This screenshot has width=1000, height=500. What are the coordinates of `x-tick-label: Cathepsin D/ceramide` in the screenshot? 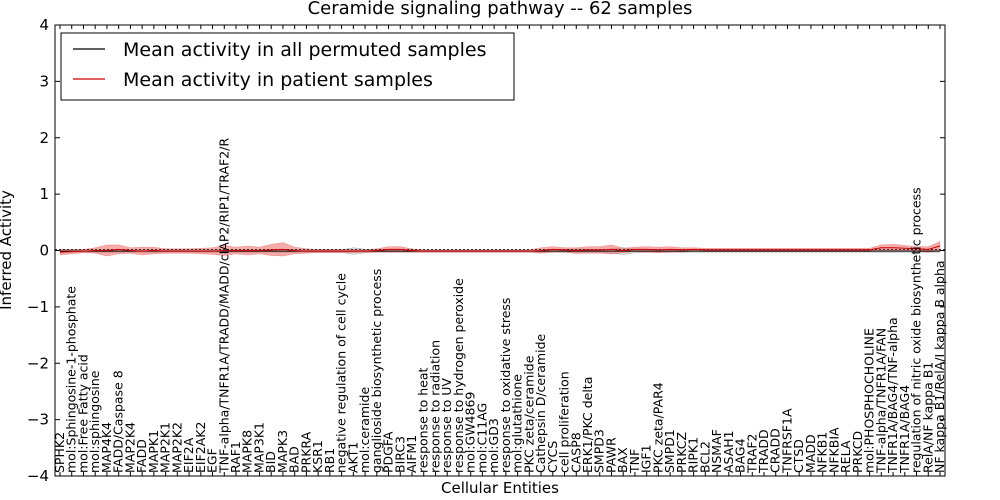 It's located at (540, 403).